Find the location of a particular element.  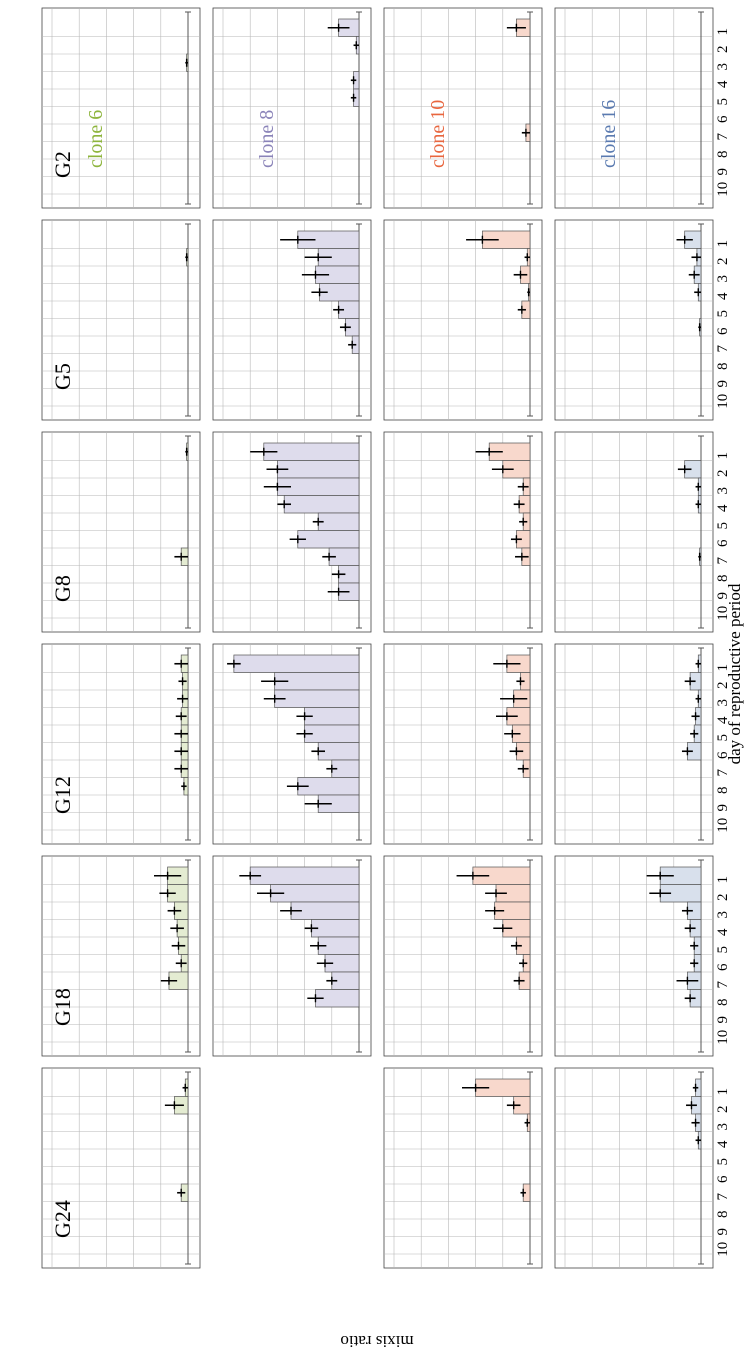

panel-clone6-G24: G24 is located at coordinates (121, 1168).